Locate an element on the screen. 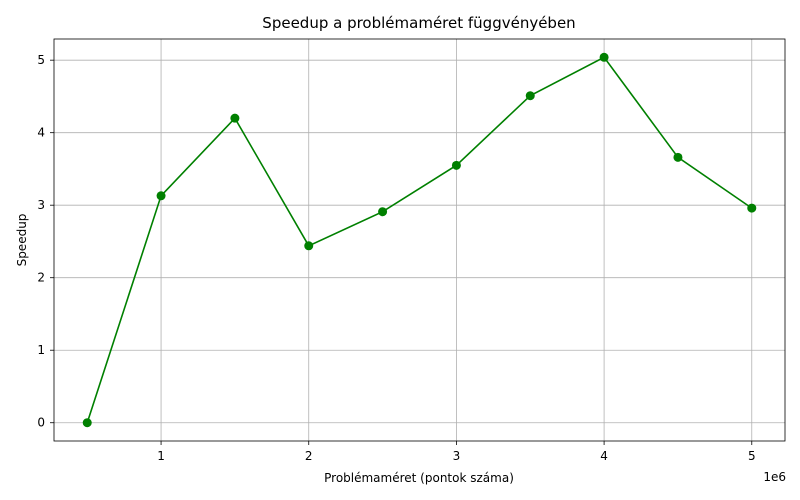 Image resolution: width=800 pixels, height=500 pixels. x-tick-label: 4 is located at coordinates (604, 456).